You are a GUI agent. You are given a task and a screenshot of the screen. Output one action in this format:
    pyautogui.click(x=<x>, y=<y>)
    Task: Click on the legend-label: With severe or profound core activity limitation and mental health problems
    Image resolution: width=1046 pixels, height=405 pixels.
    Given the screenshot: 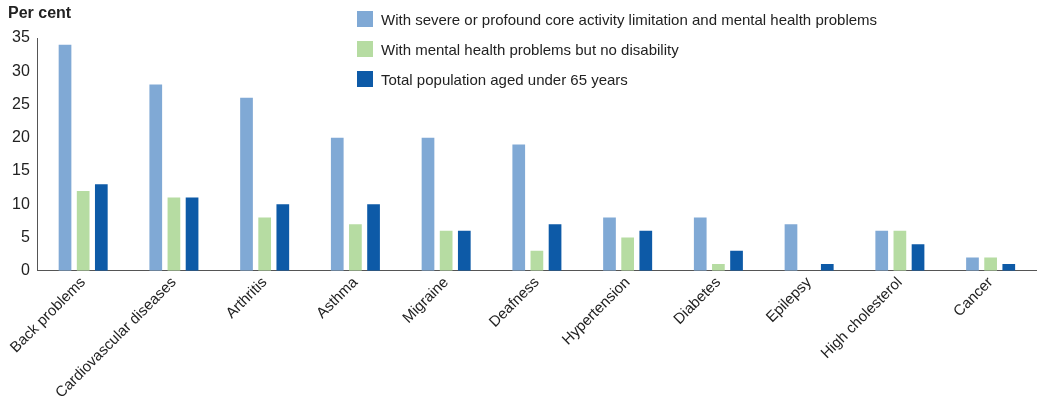 What is the action you would take?
    pyautogui.click(x=629, y=19)
    